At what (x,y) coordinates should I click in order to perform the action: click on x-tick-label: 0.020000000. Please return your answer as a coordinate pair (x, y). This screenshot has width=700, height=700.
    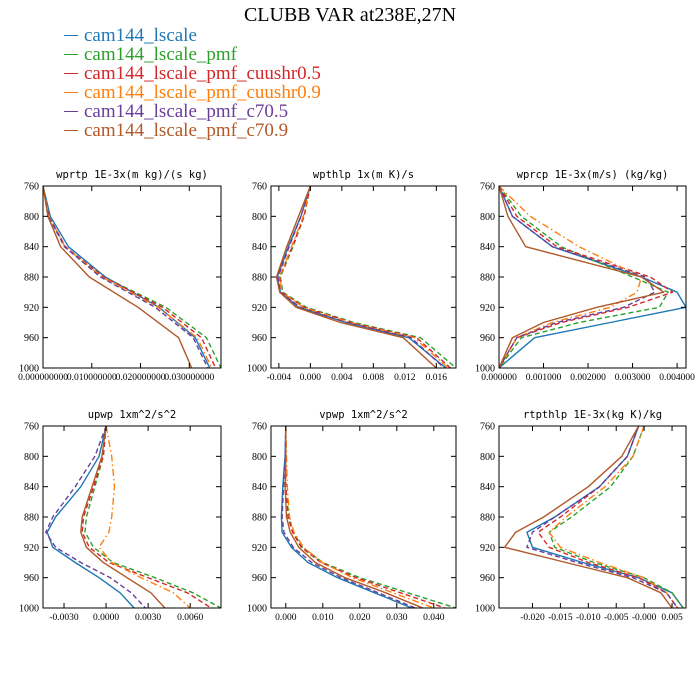
    Looking at the image, I should click on (141, 378).